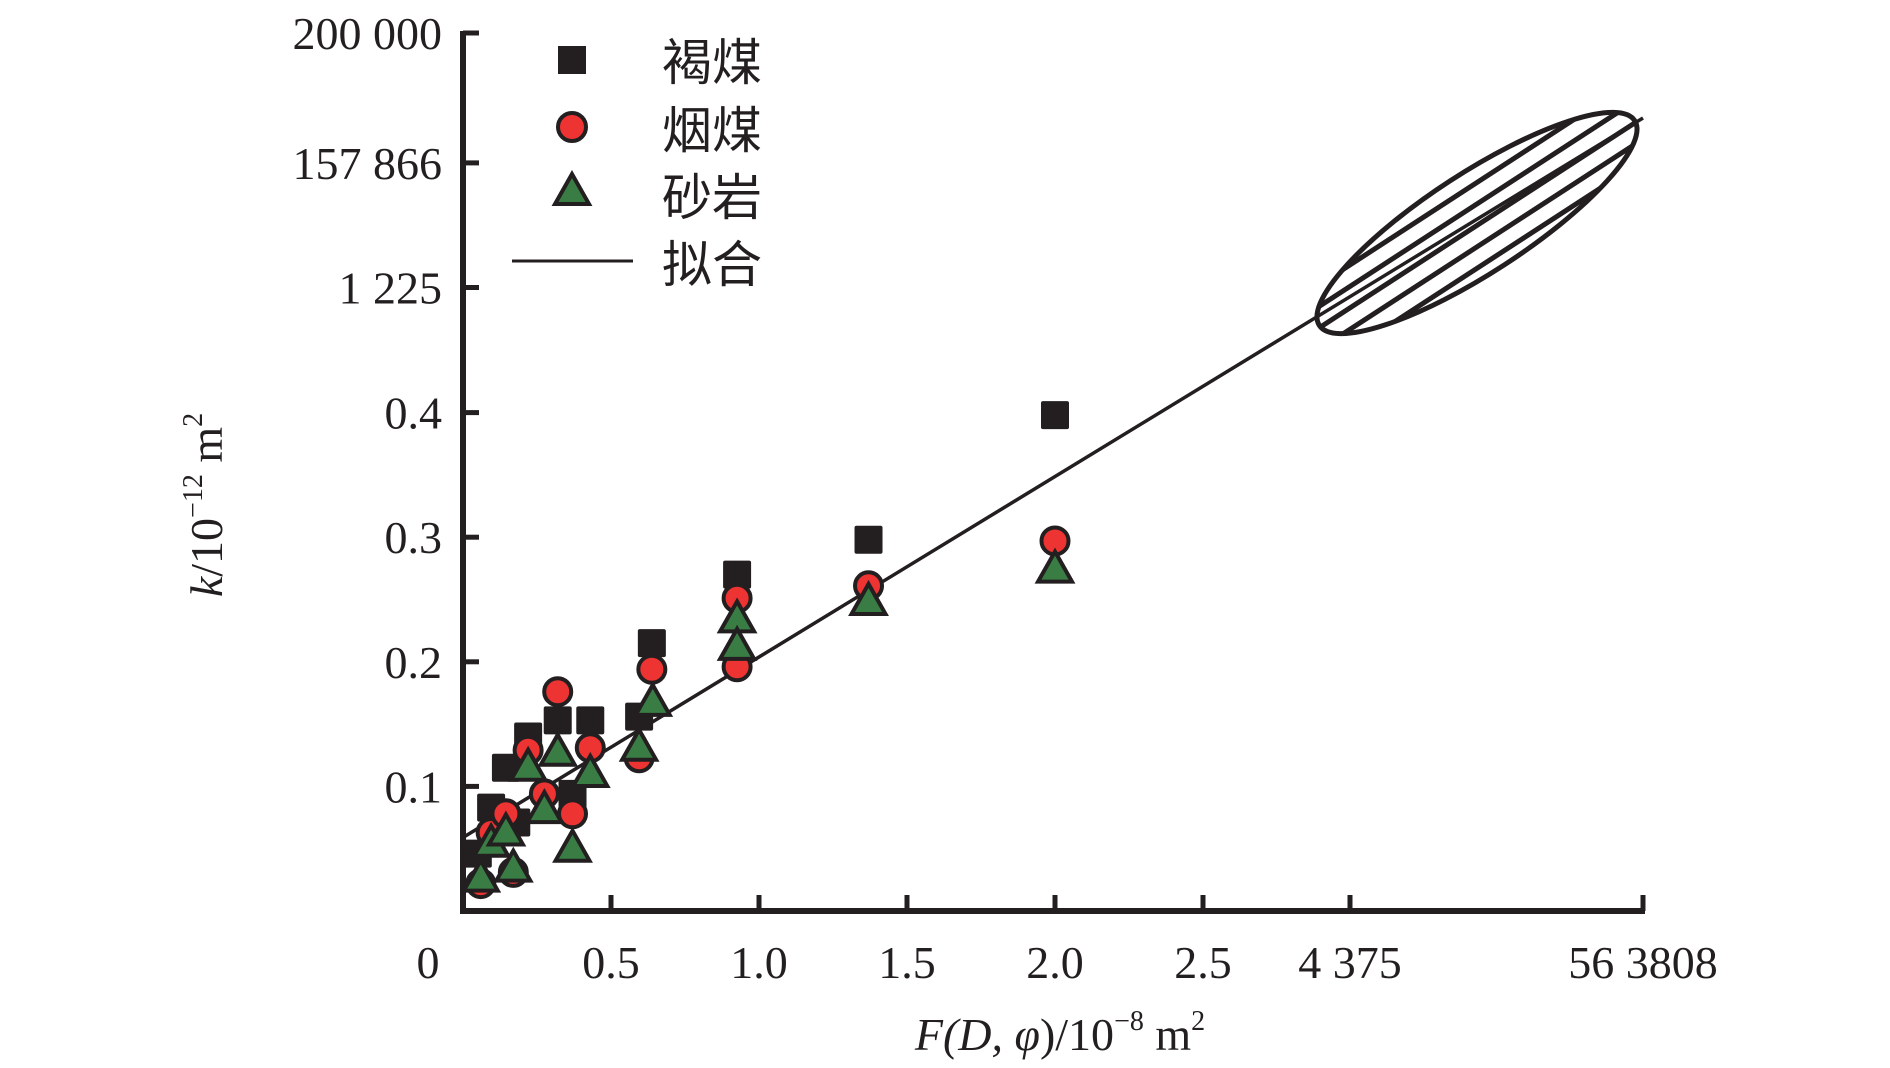 This screenshot has height=1068, width=1890. What do you see at coordinates (1055, 962) in the screenshot?
I see `x-tick-label: 2.0` at bounding box center [1055, 962].